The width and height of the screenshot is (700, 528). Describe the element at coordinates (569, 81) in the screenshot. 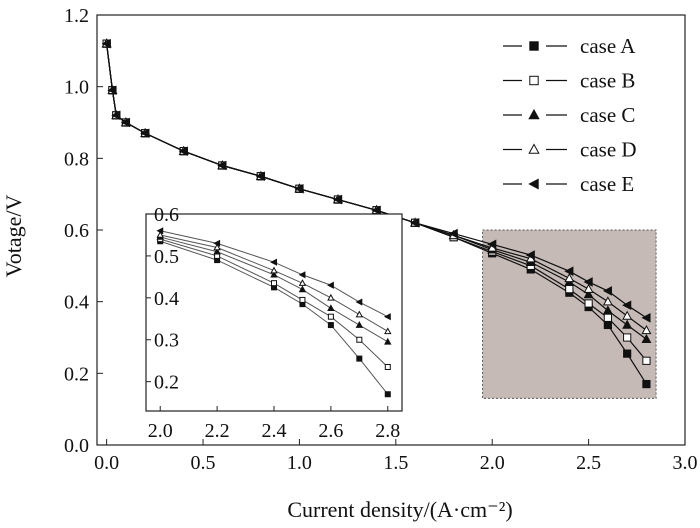

I see `legend-item-case-b: case B` at that location.